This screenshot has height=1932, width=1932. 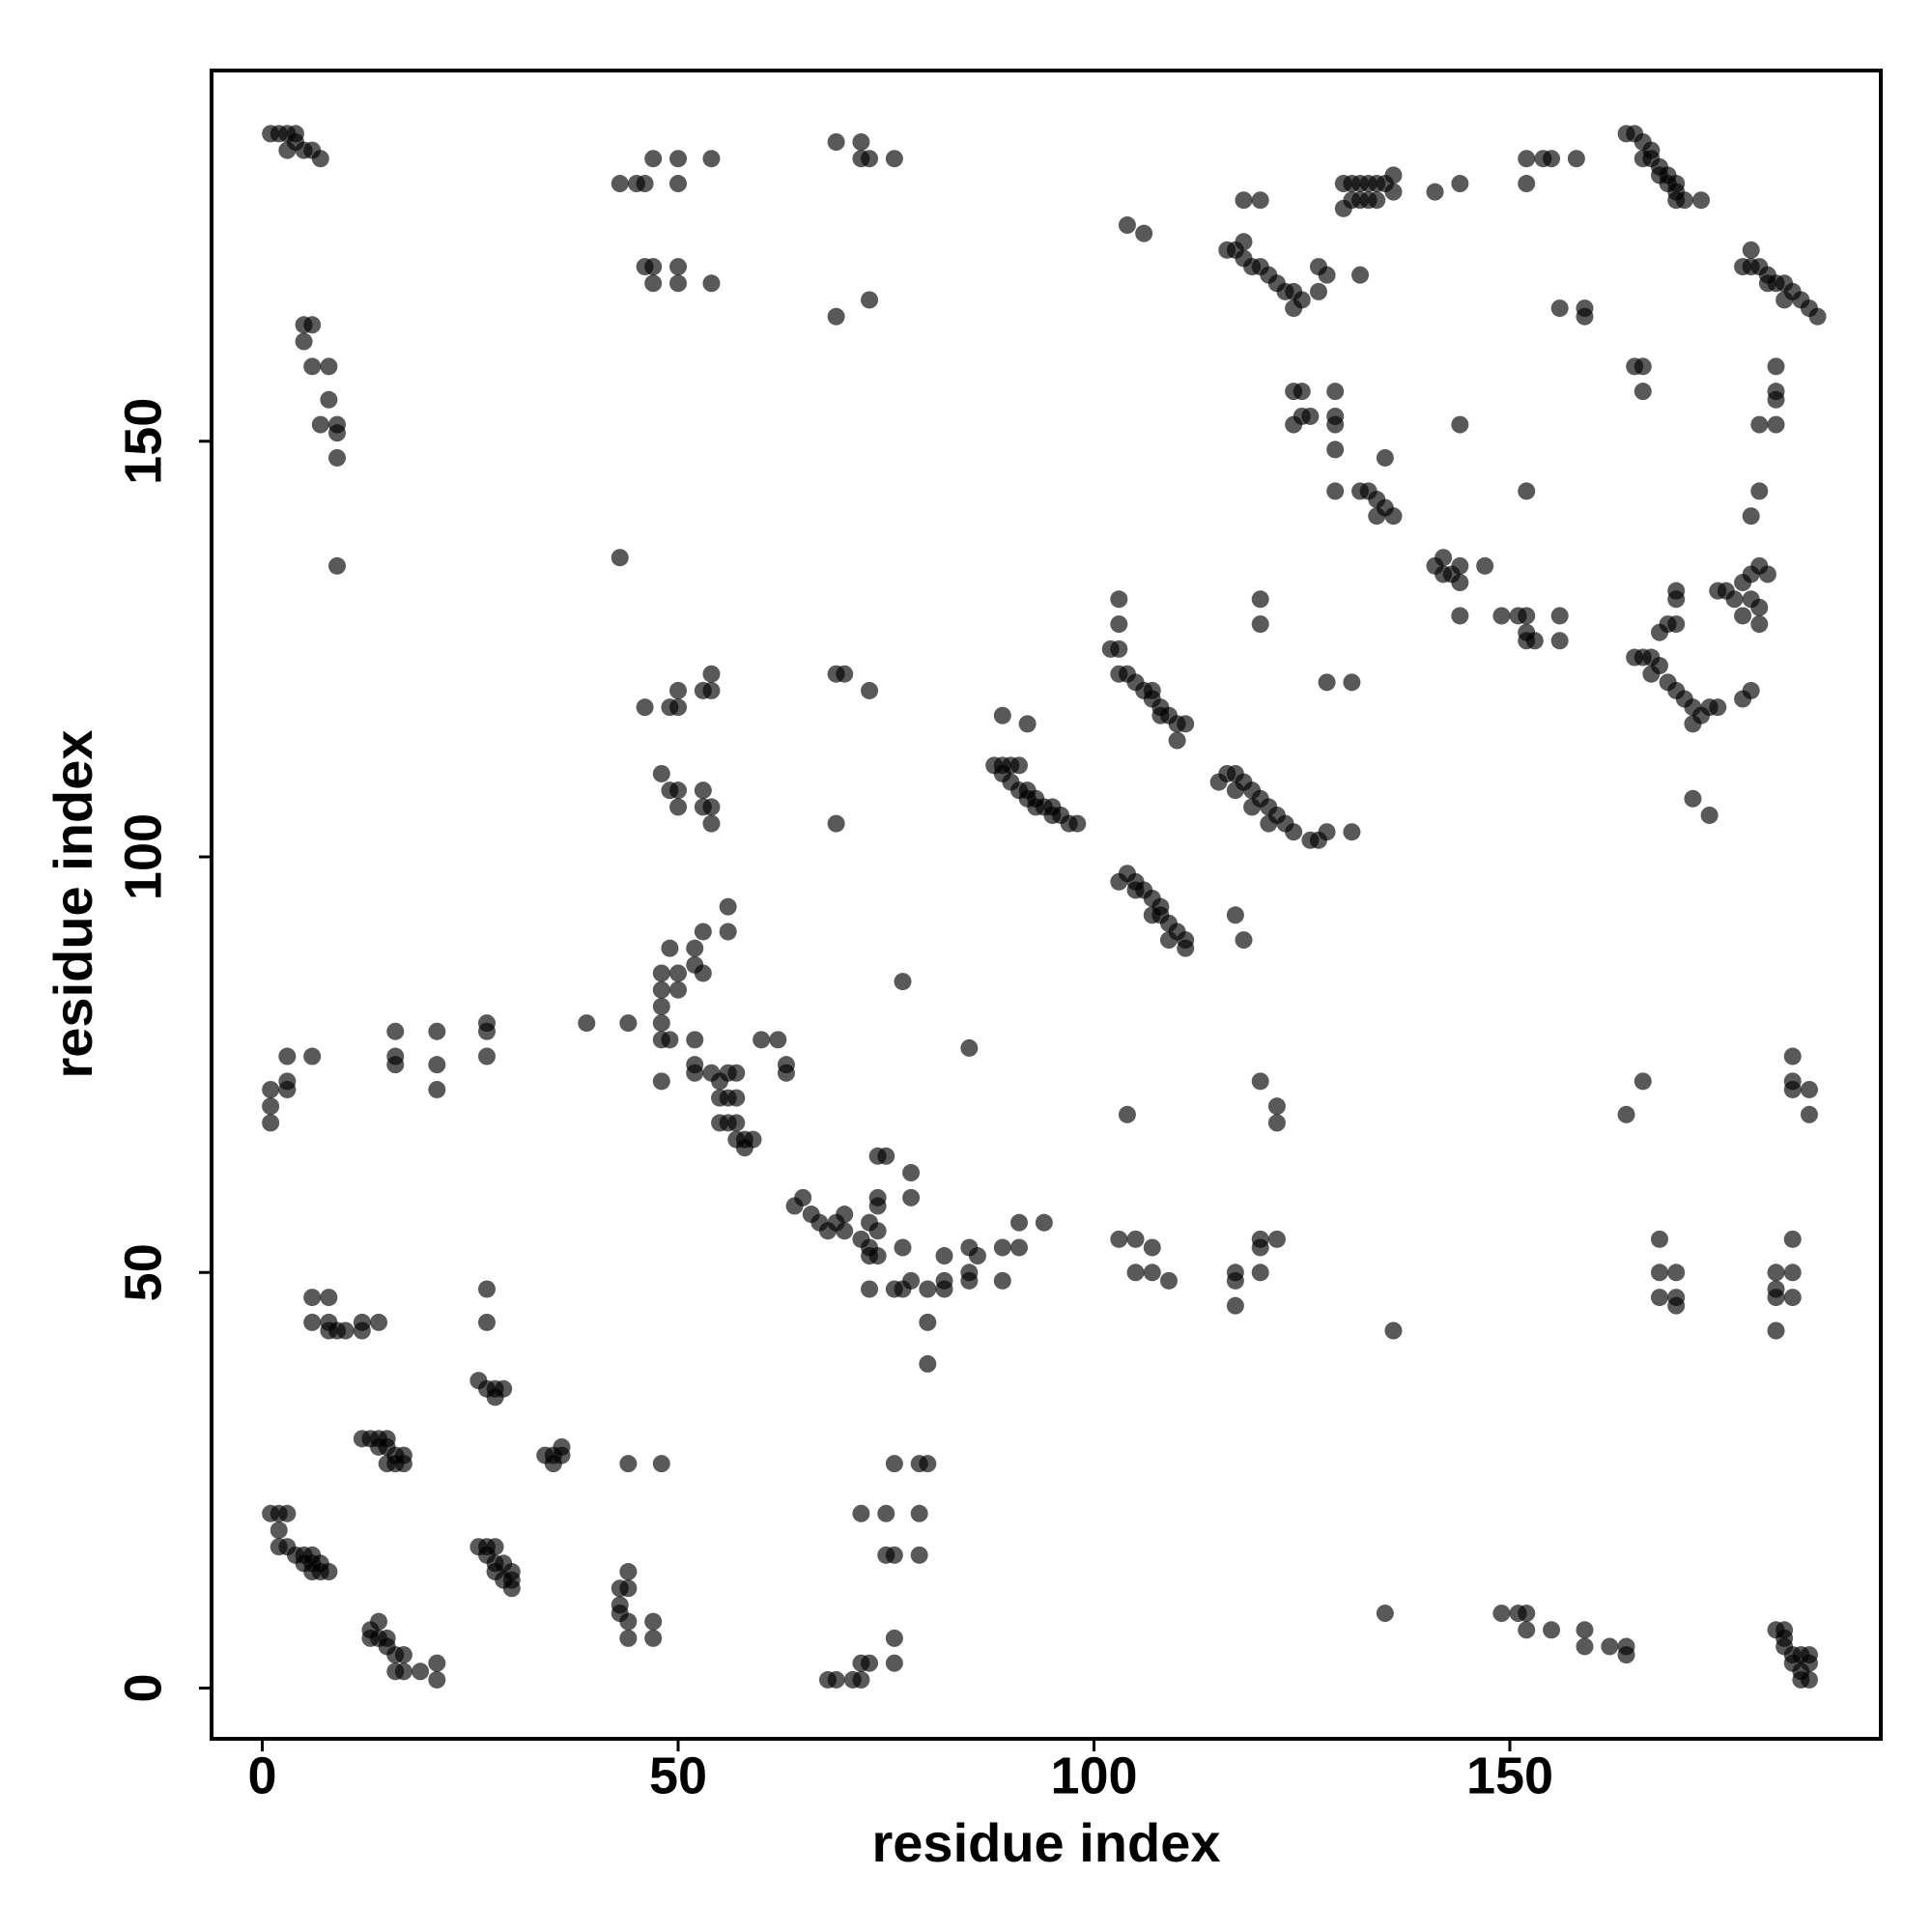 What do you see at coordinates (143, 856) in the screenshot?
I see `y-tick-label: 100` at bounding box center [143, 856].